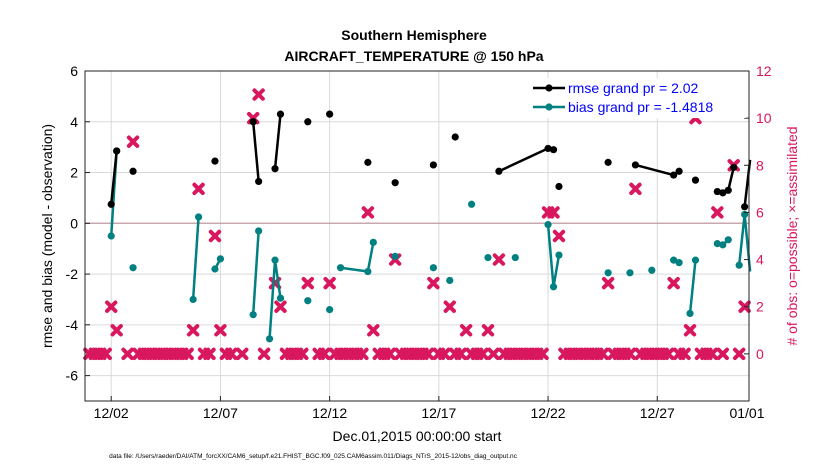 The height and width of the screenshot is (470, 830). What do you see at coordinates (220, 413) in the screenshot?
I see `x-tick-label: 12/07` at bounding box center [220, 413].